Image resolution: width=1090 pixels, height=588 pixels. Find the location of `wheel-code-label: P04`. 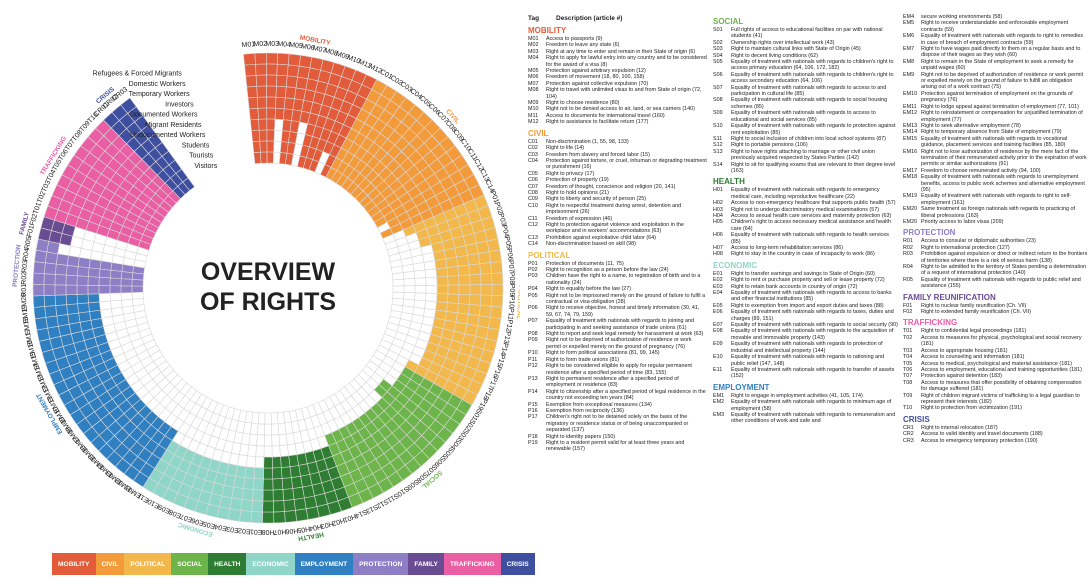

wheel-code-label: P04 is located at coordinates (505, 231).